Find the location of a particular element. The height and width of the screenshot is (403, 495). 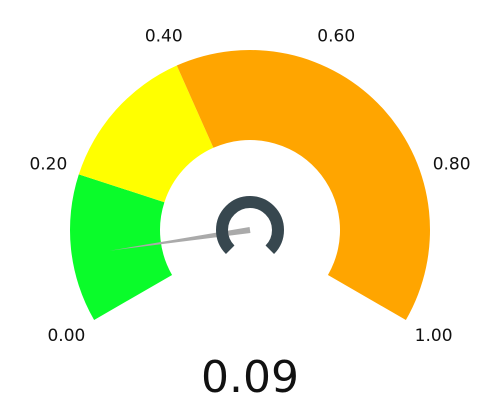

tick-label: 0.60 is located at coordinates (336, 36).